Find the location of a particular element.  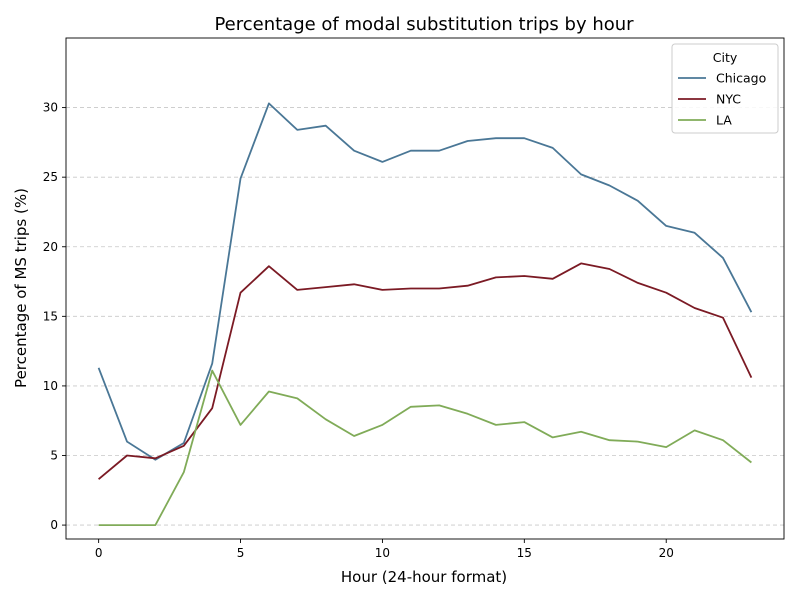

y-tick-label: 10 is located at coordinates (50, 386).